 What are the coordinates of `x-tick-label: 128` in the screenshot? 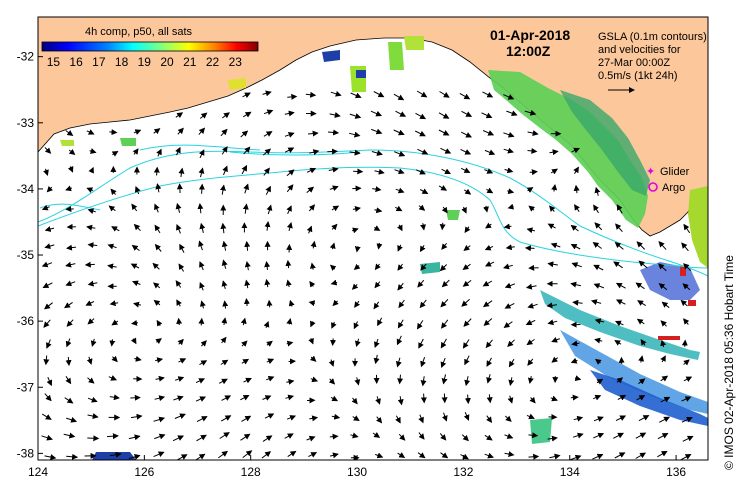 It's located at (251, 472).